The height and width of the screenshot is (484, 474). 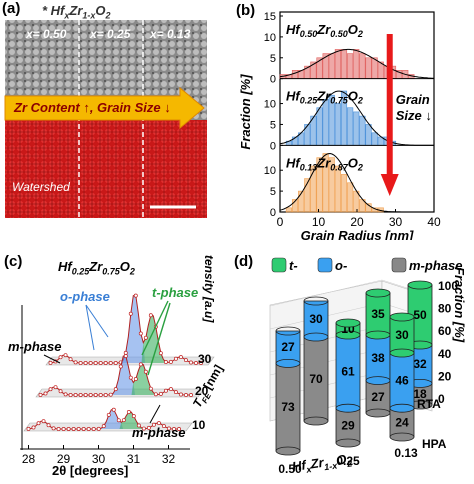 What do you see at coordinates (445, 376) in the screenshot?
I see `d-y-tick-label: 20` at bounding box center [445, 376].